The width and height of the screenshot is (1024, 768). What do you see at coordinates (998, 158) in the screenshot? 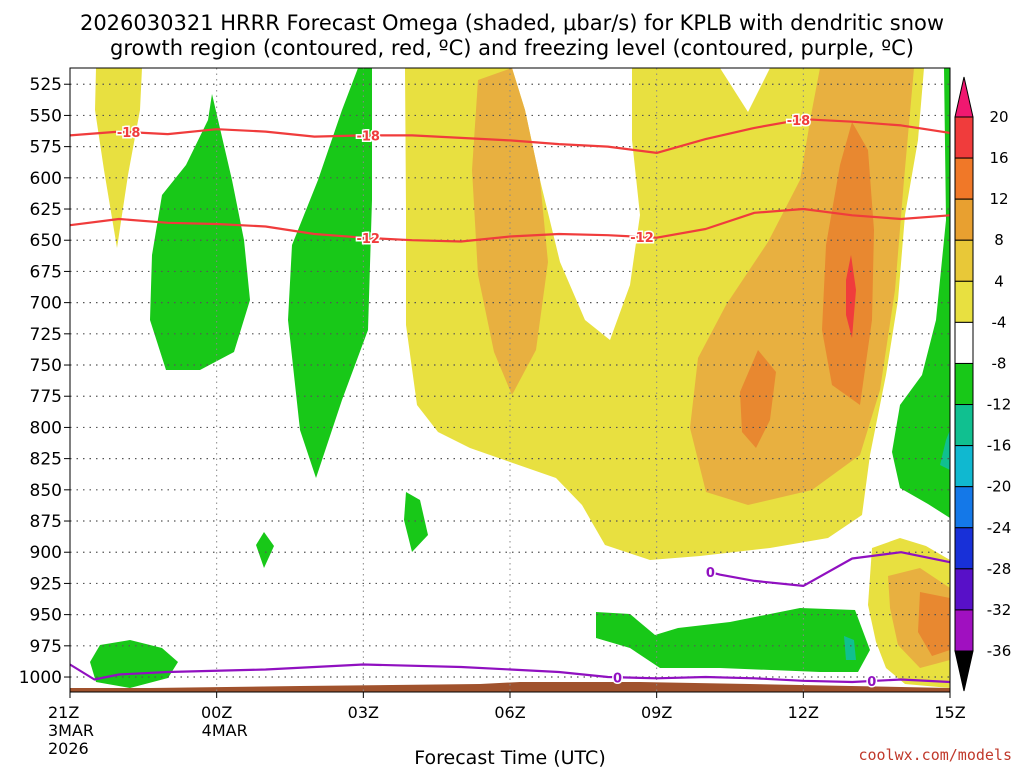
I see `colorbar-label: 16` at bounding box center [998, 158].